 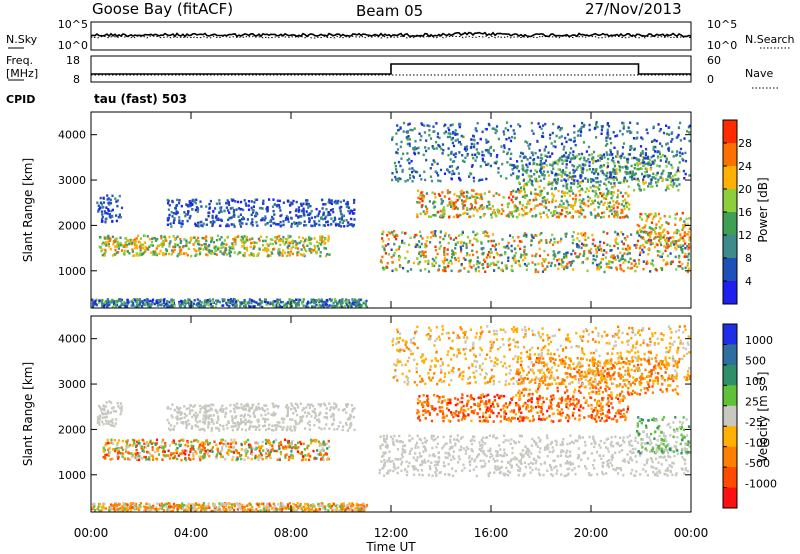 I want to click on colorbar-tick-label: 20, so click(x=745, y=189).